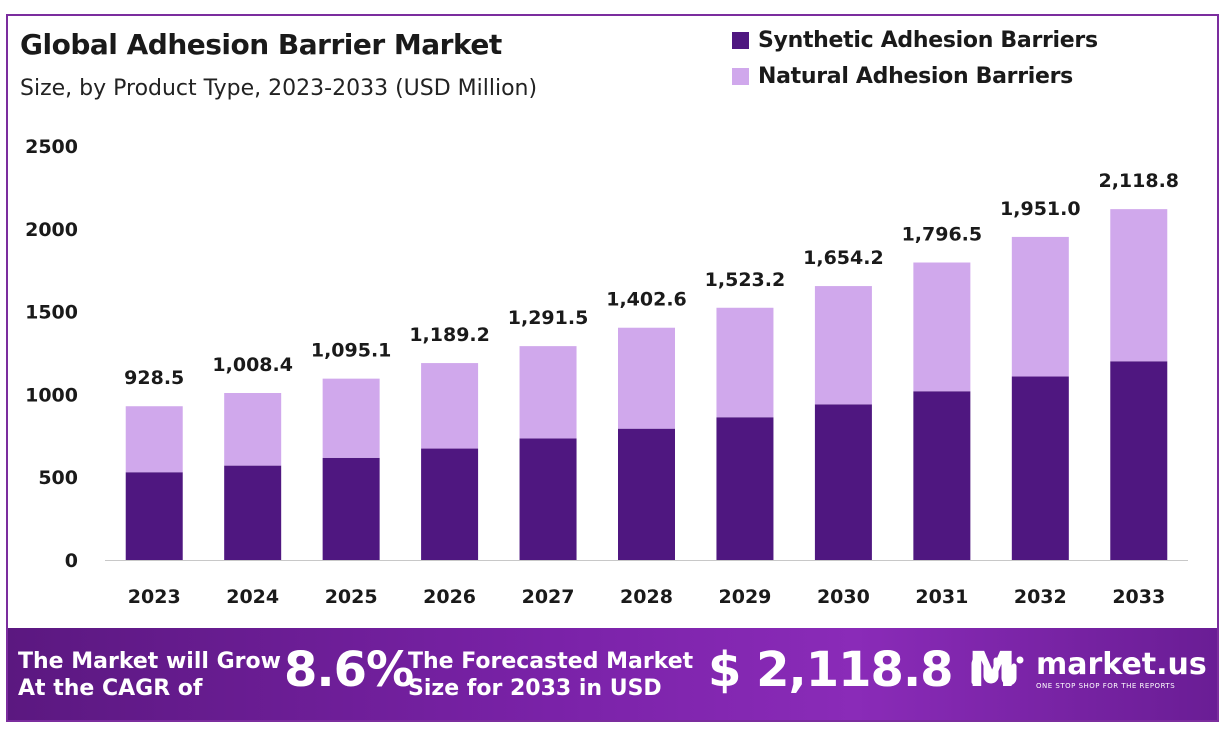 The height and width of the screenshot is (737, 1225). Describe the element at coordinates (252, 597) in the screenshot. I see `x-tick-label-2024: 2024` at that location.